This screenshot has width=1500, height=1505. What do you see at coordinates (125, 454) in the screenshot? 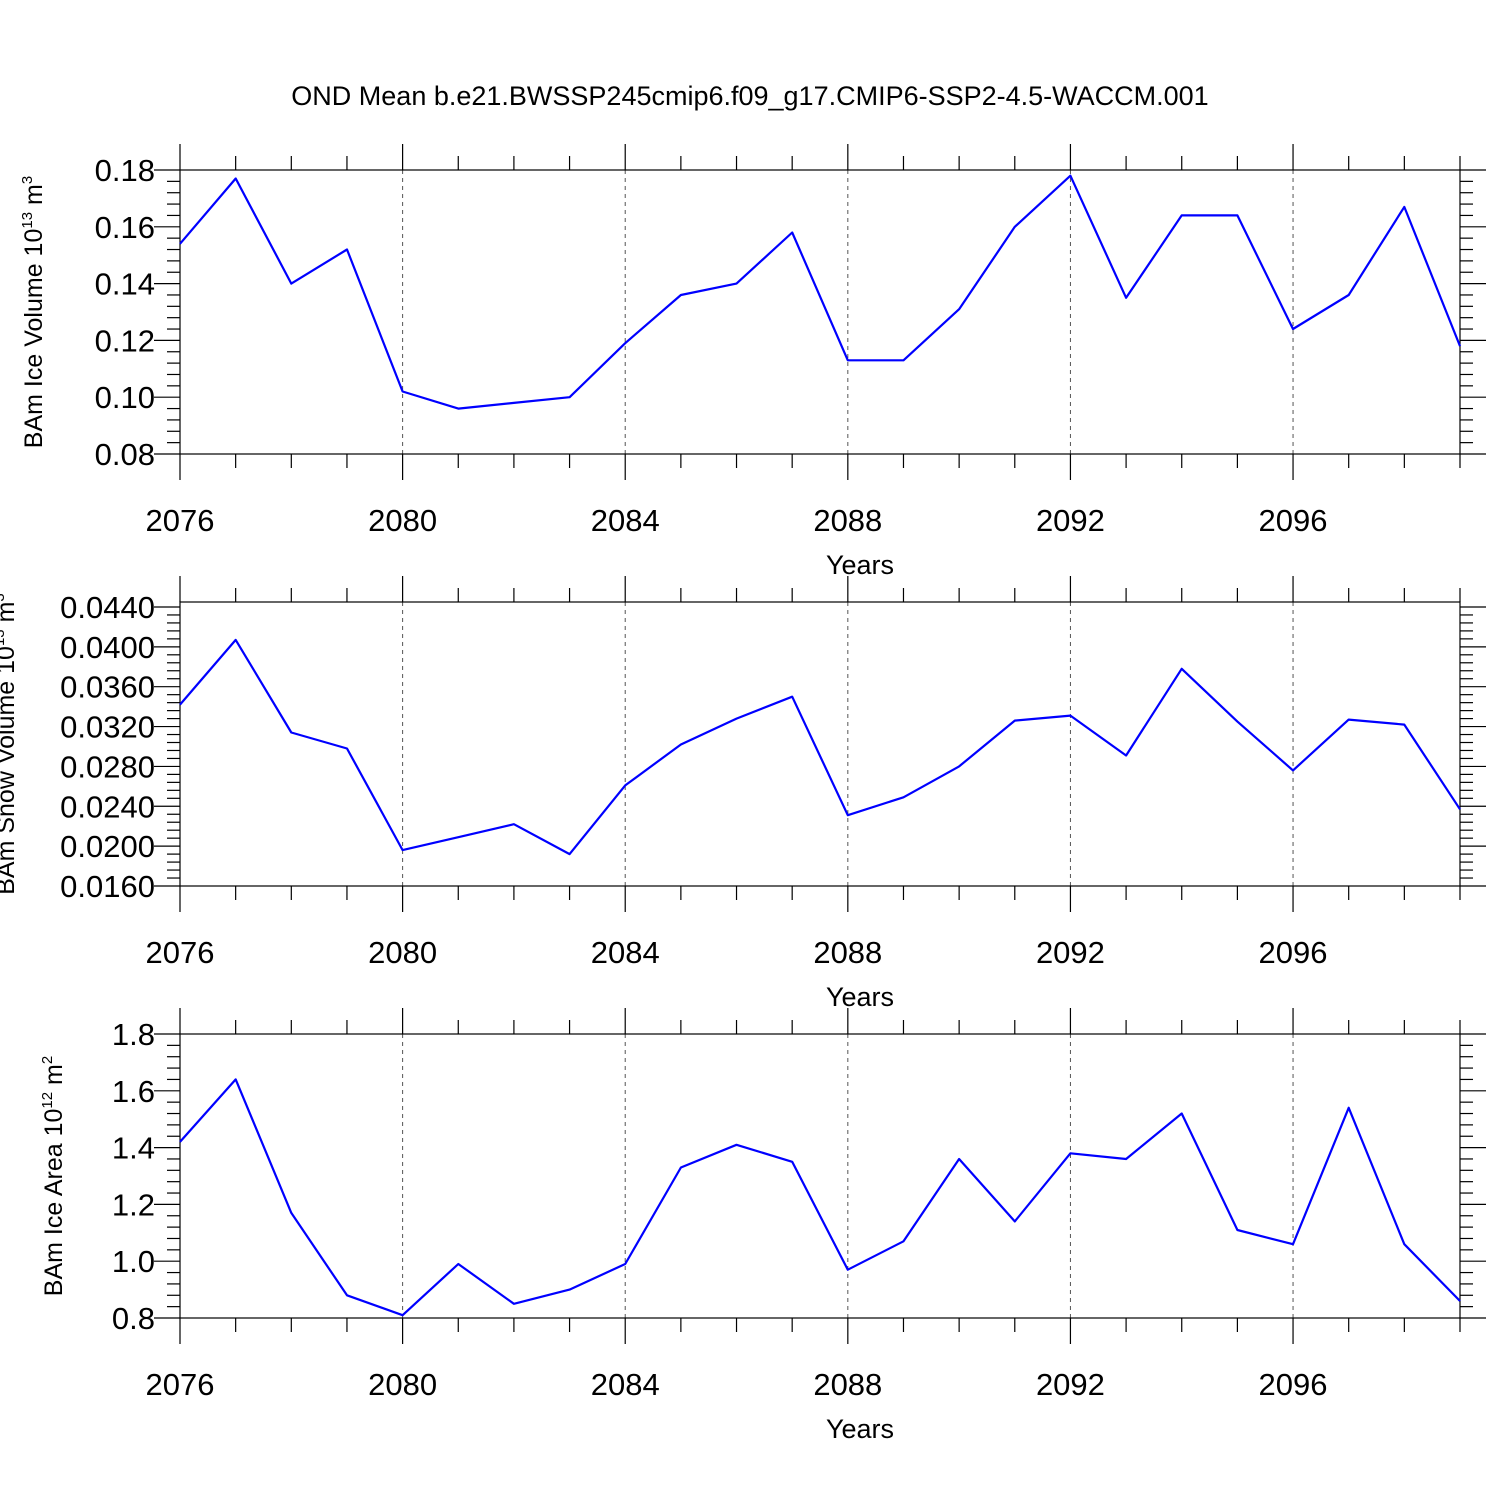
I see `y-tick-label: 0.08` at bounding box center [125, 454].